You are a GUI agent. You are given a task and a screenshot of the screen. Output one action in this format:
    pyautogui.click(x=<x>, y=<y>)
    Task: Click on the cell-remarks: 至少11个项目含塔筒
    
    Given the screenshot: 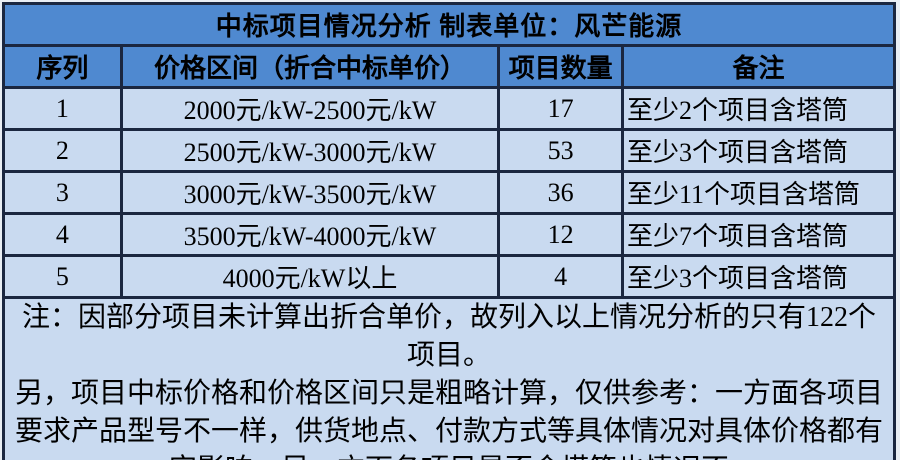 What is the action you would take?
    pyautogui.click(x=758, y=192)
    